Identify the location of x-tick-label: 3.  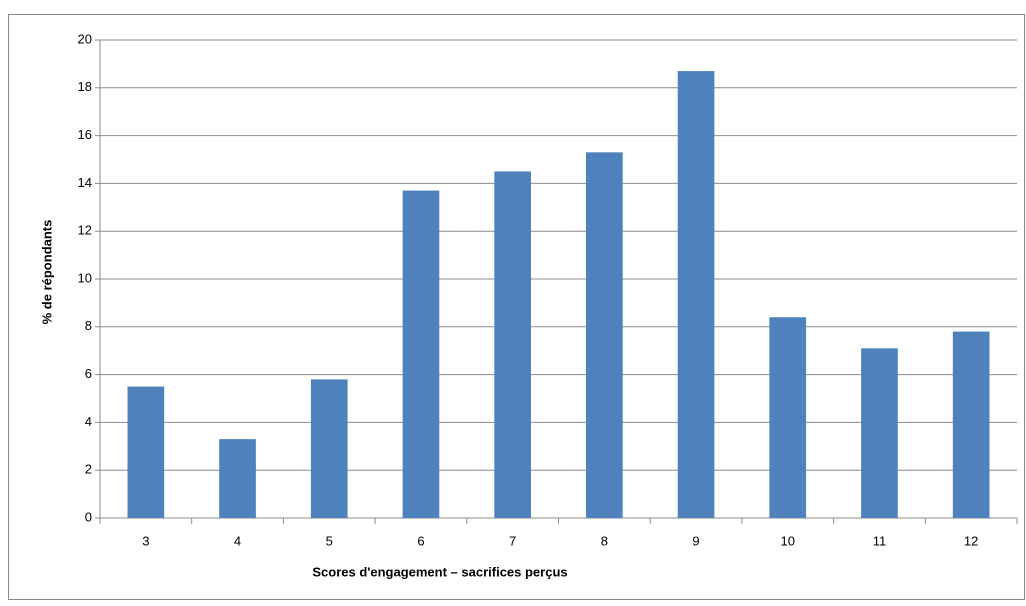
(145, 540).